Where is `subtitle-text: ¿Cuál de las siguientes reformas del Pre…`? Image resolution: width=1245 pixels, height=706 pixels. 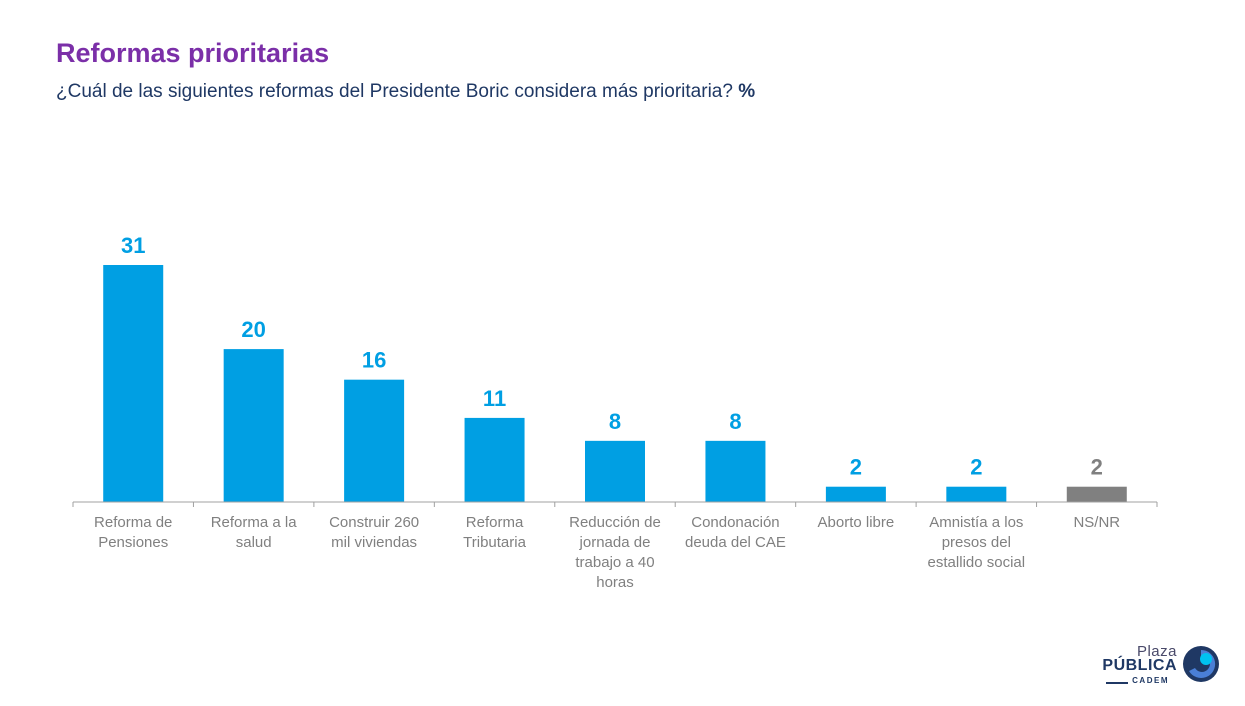 subtitle-text: ¿Cuál de las siguientes reformas del Pre… is located at coordinates (394, 91).